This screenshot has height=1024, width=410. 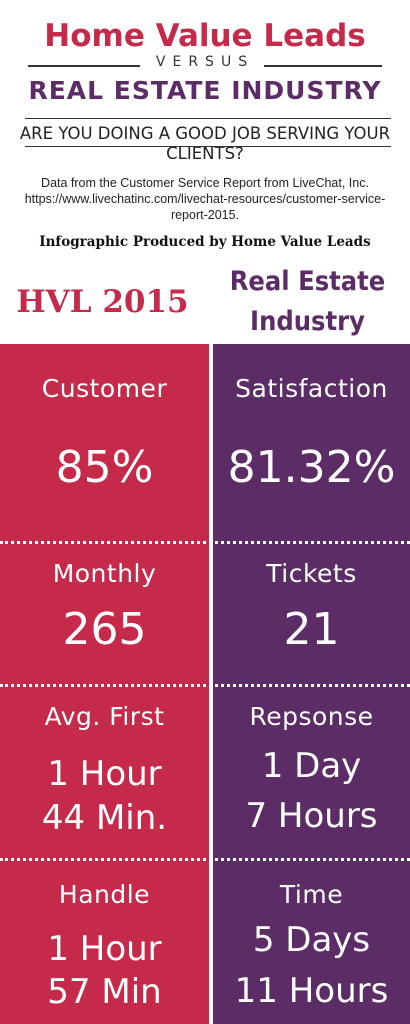 What do you see at coordinates (104, 894) in the screenshot?
I see `metric-label: Handle` at bounding box center [104, 894].